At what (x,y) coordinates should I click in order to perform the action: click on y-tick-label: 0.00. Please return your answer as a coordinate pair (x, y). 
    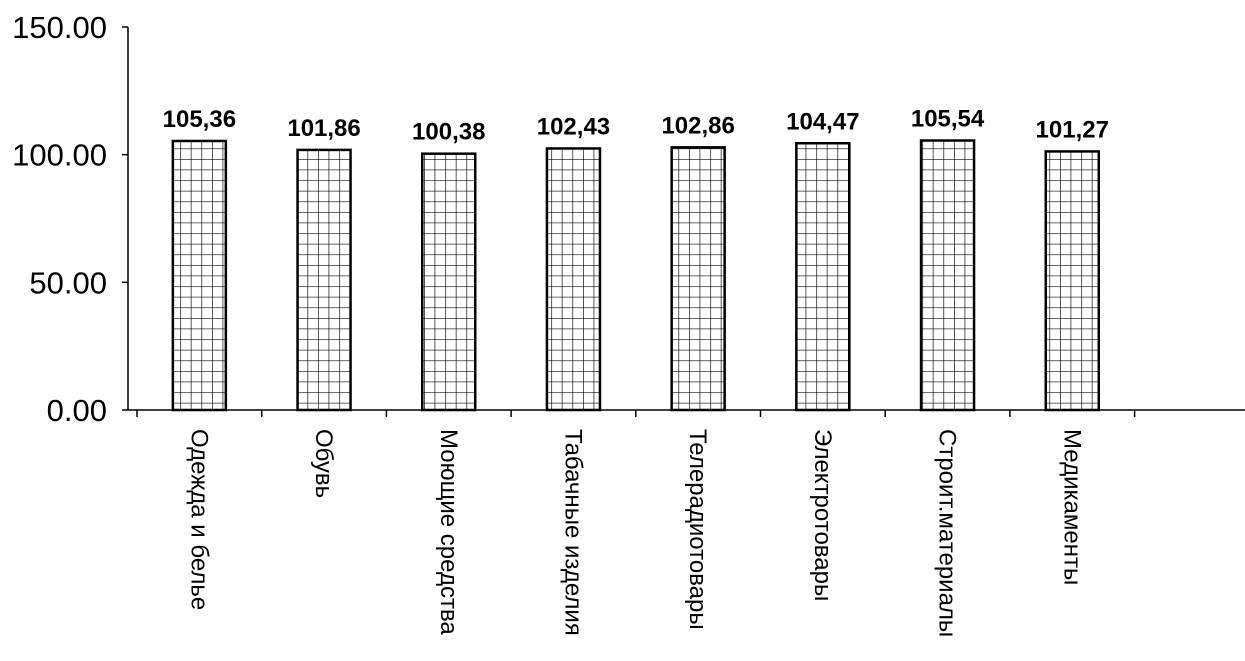
    Looking at the image, I should click on (77, 410).